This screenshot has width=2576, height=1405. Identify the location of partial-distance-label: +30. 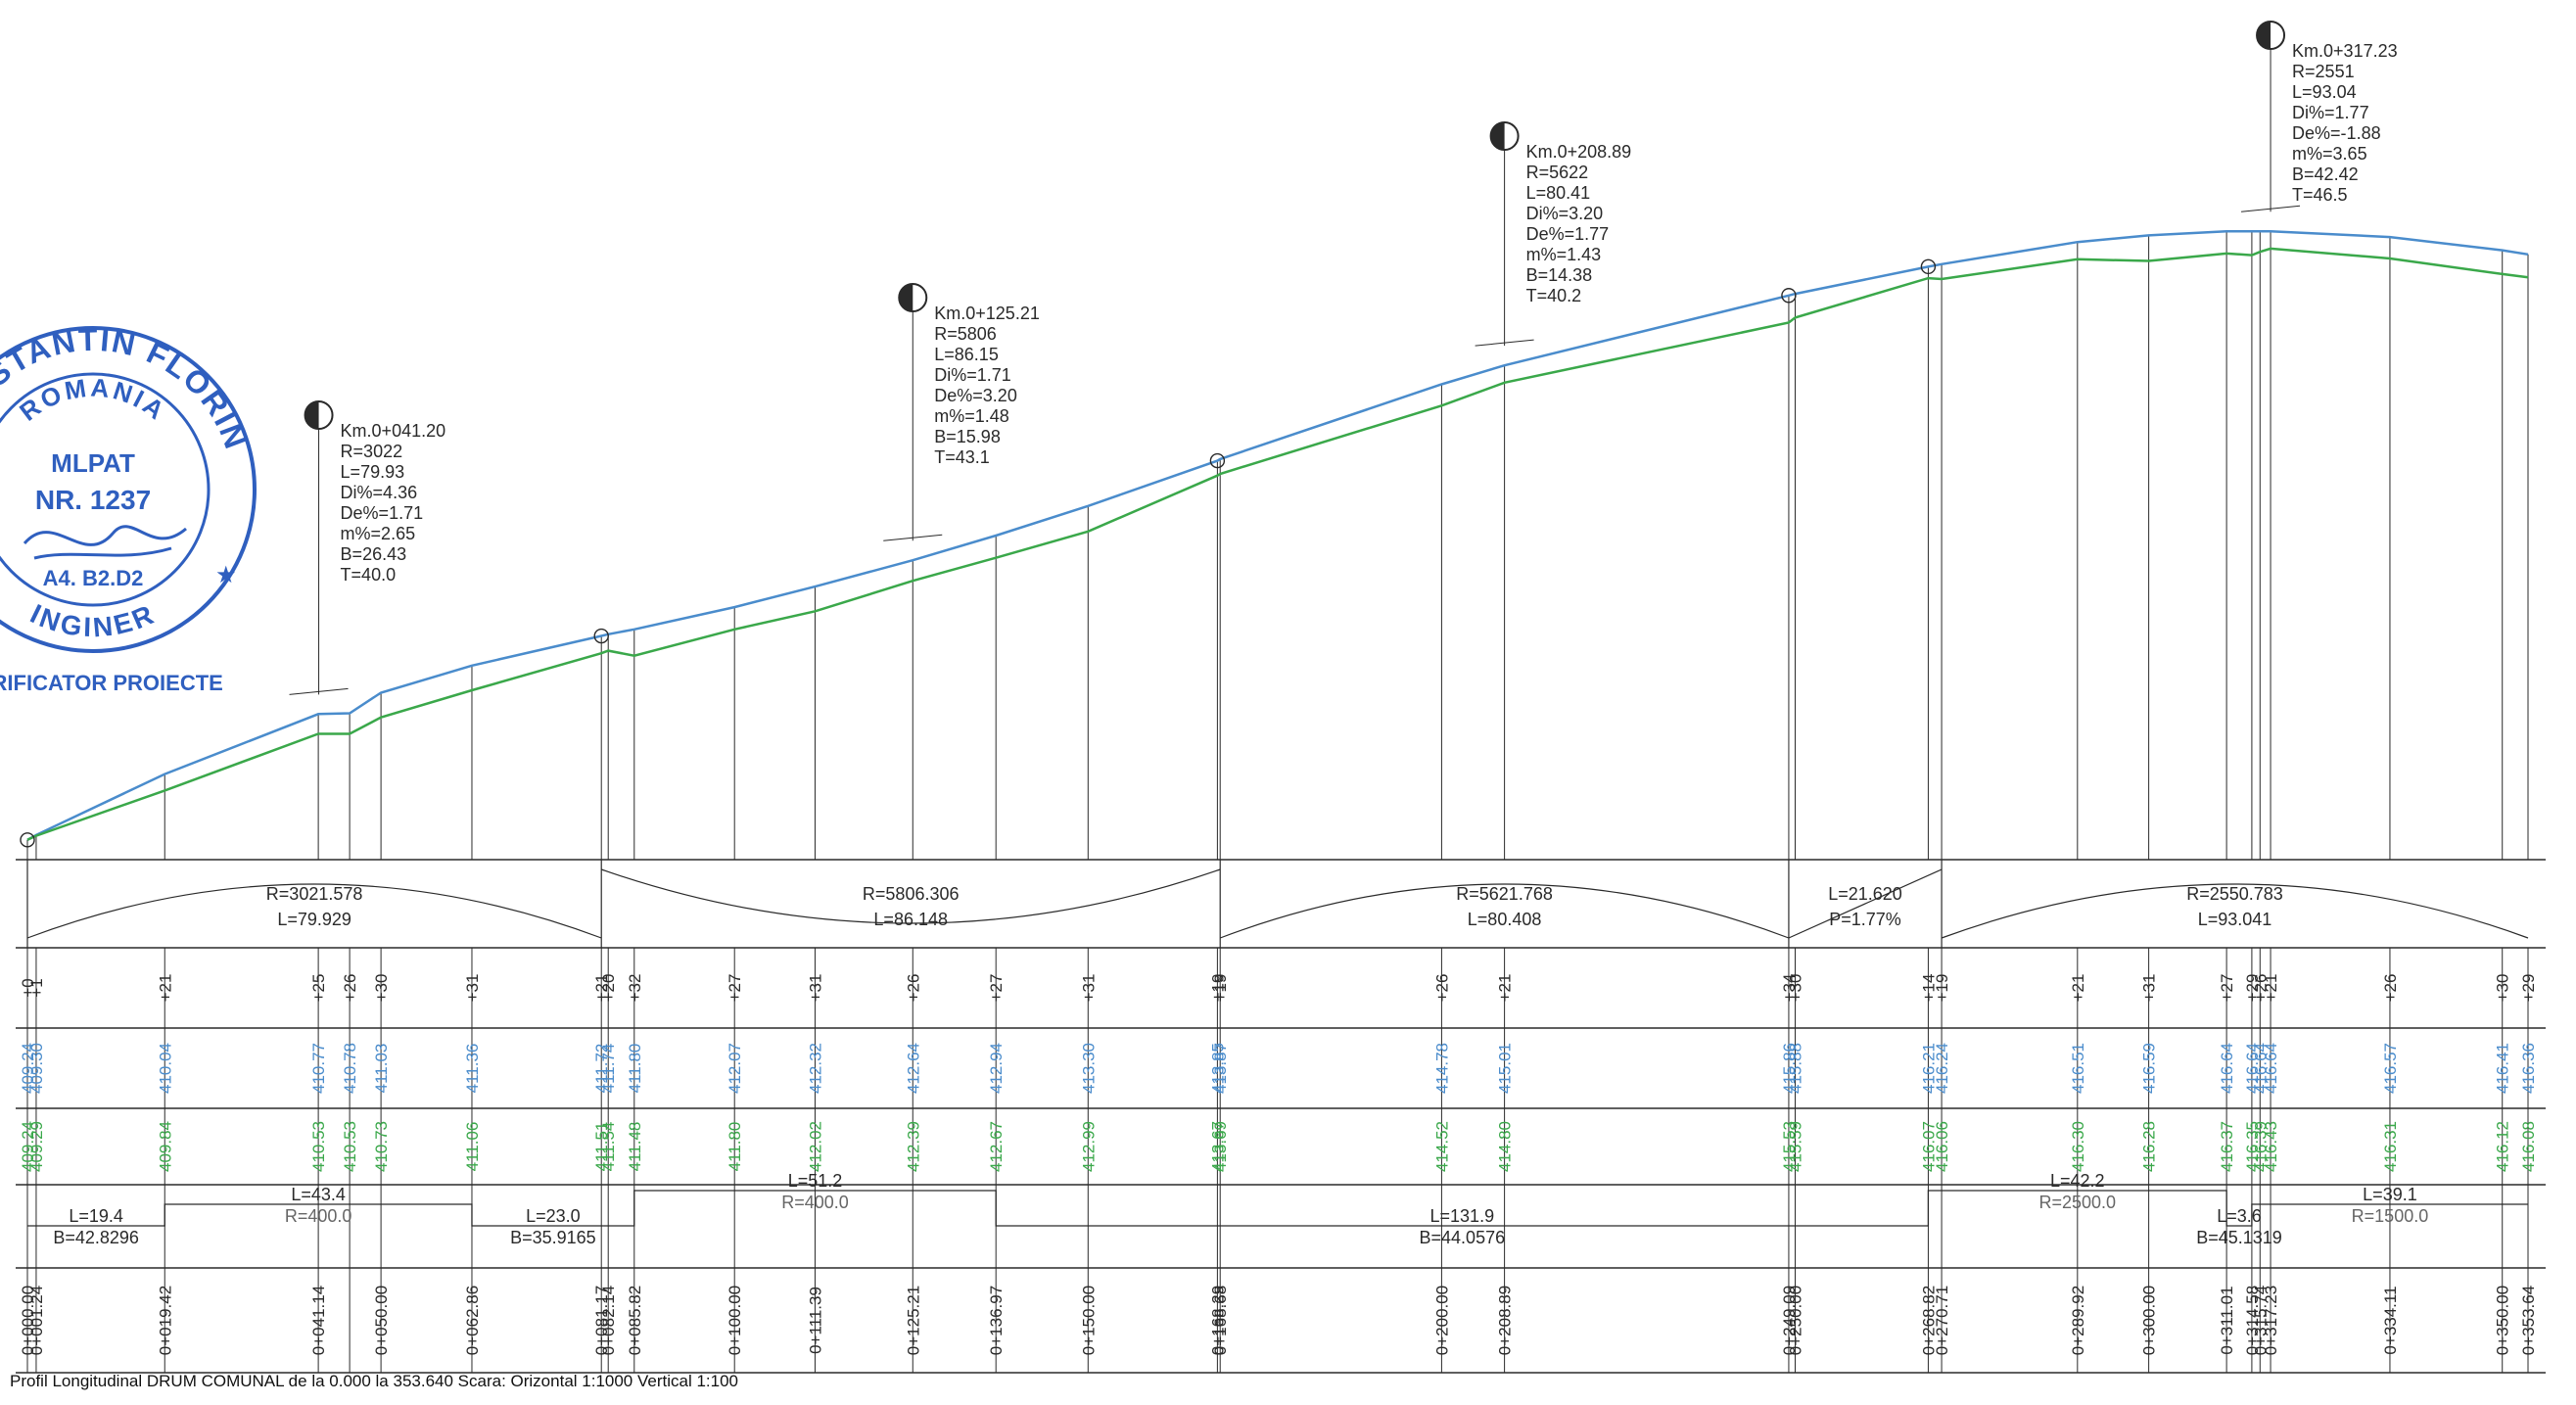
(382, 988).